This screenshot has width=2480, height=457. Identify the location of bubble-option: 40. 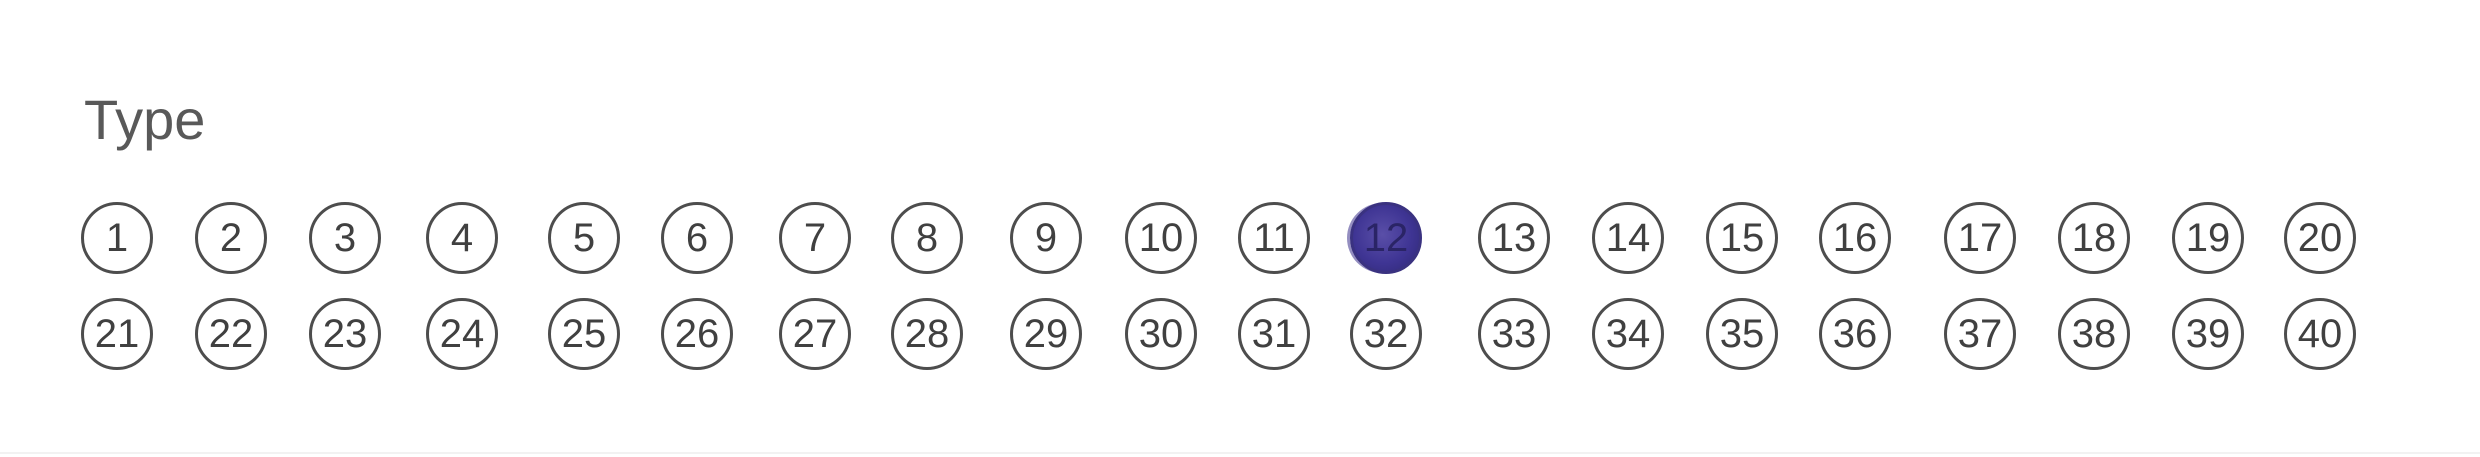
(2320, 334).